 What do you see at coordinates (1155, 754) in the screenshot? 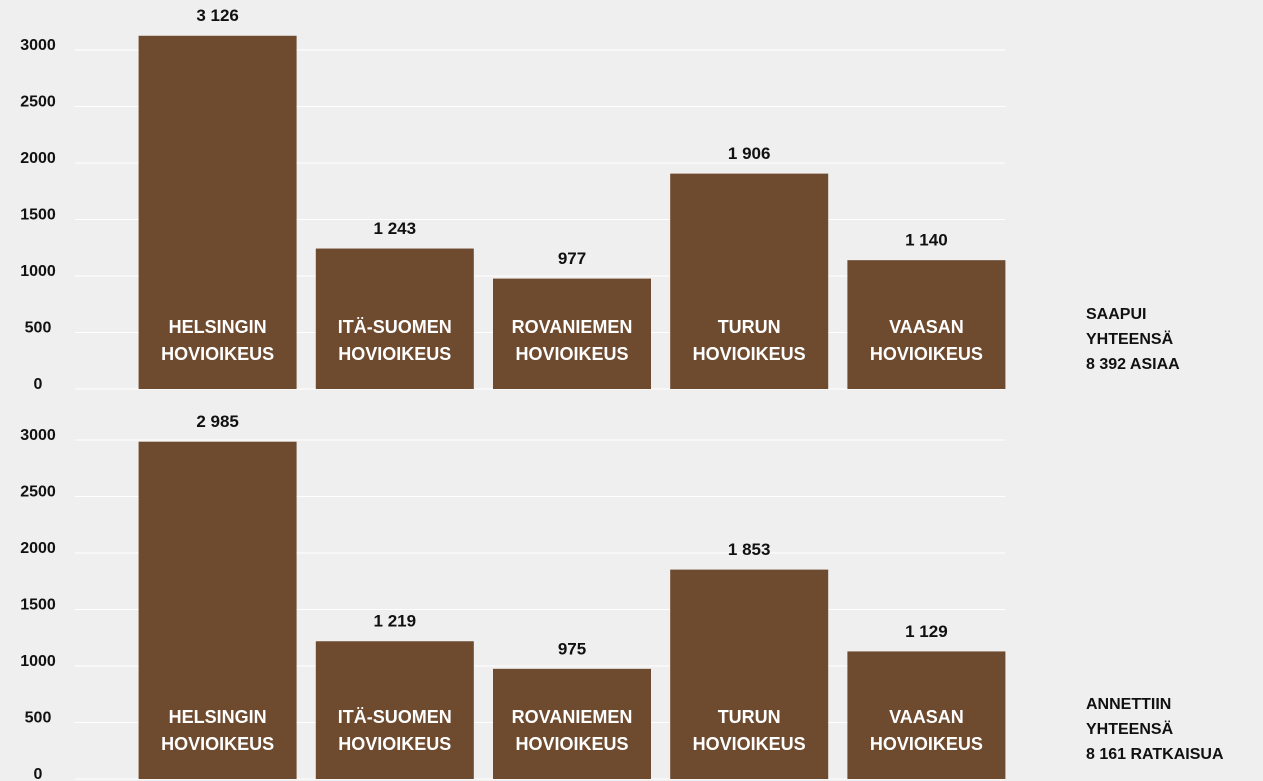
I see `annotation: 8 161 RATKAISUA` at bounding box center [1155, 754].